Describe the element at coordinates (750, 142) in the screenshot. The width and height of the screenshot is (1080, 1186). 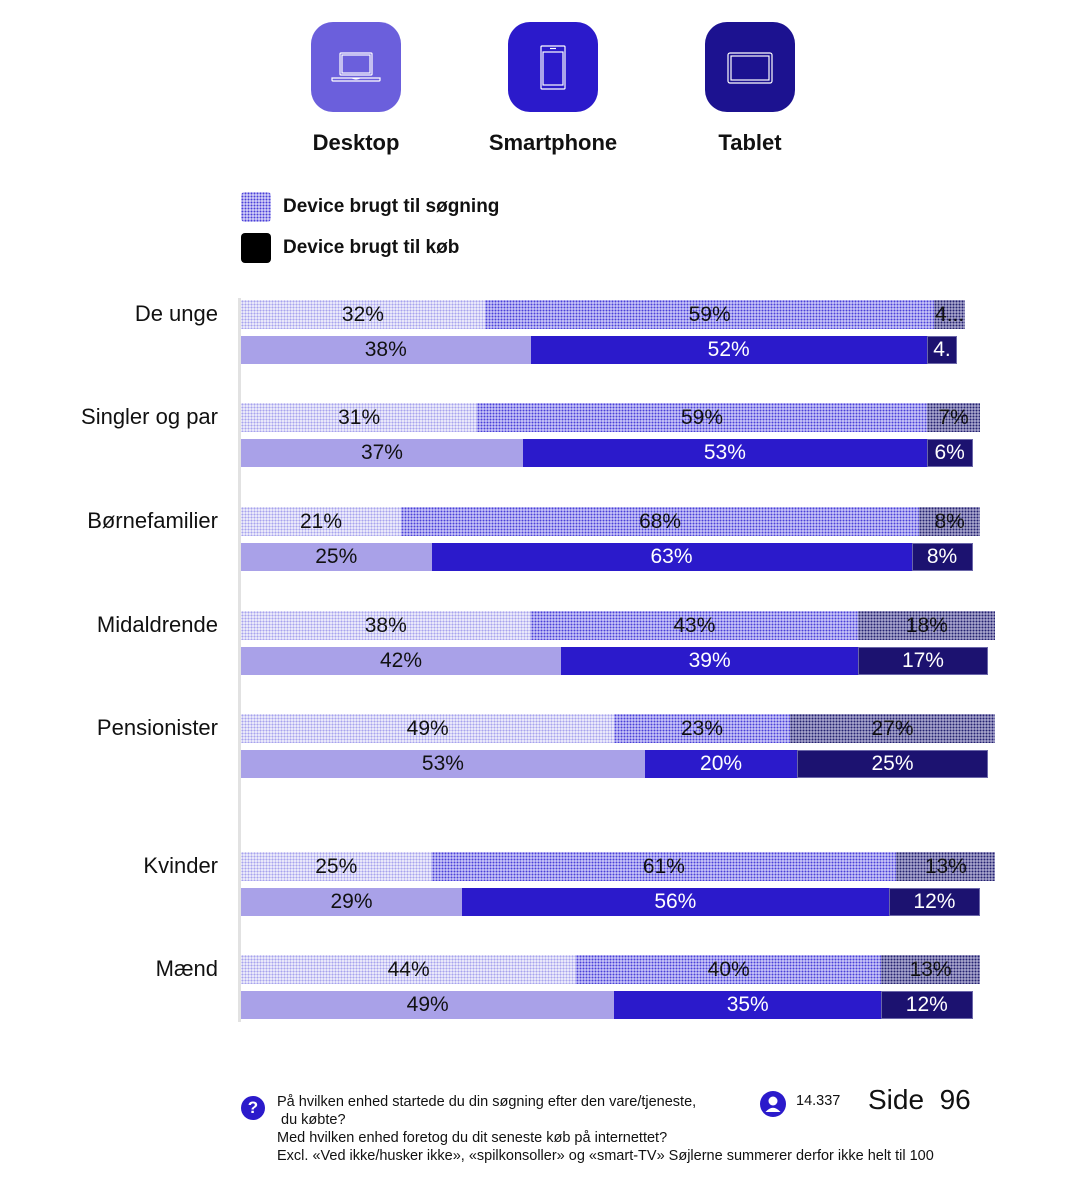
I see `tablet-label: Tablet` at that location.